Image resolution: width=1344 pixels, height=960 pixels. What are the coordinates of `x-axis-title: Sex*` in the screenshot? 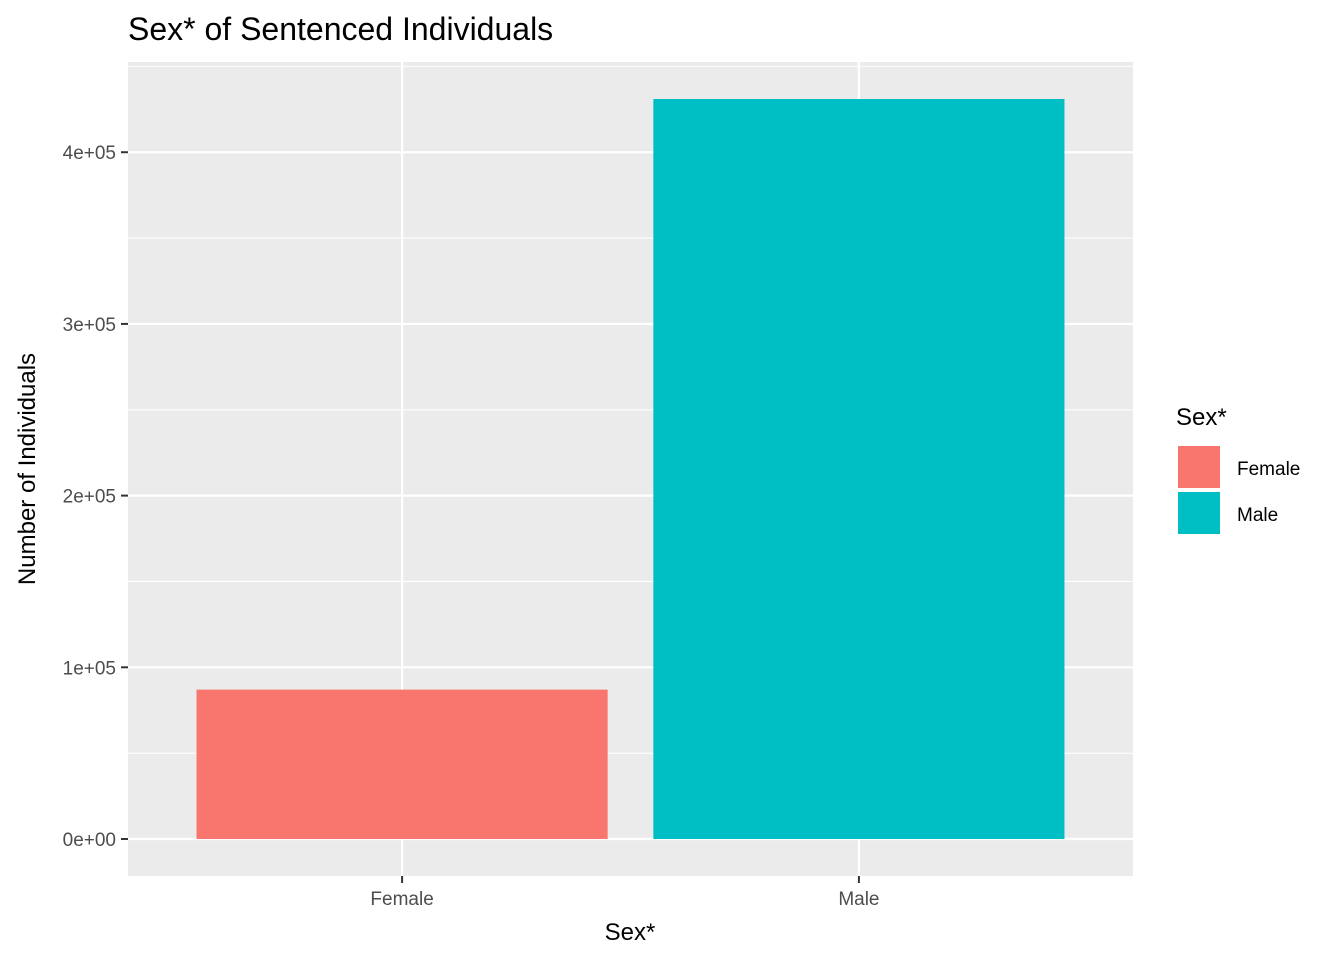 It's located at (630, 932).